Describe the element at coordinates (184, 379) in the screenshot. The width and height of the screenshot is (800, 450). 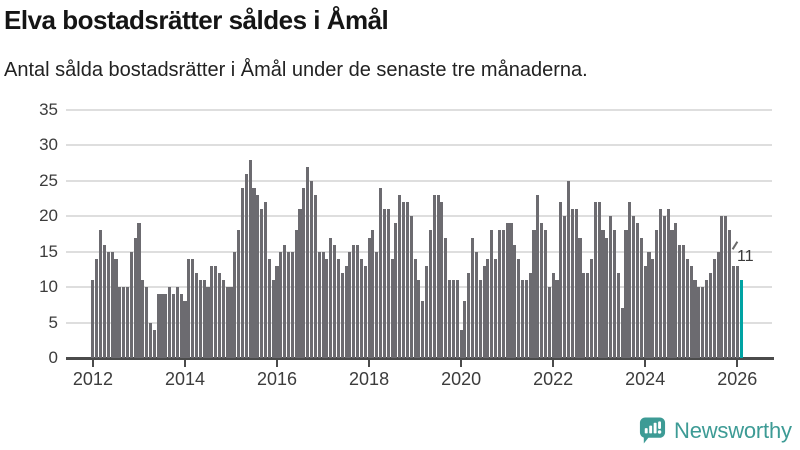
I see `x-axis-tick-label: 2014` at that location.